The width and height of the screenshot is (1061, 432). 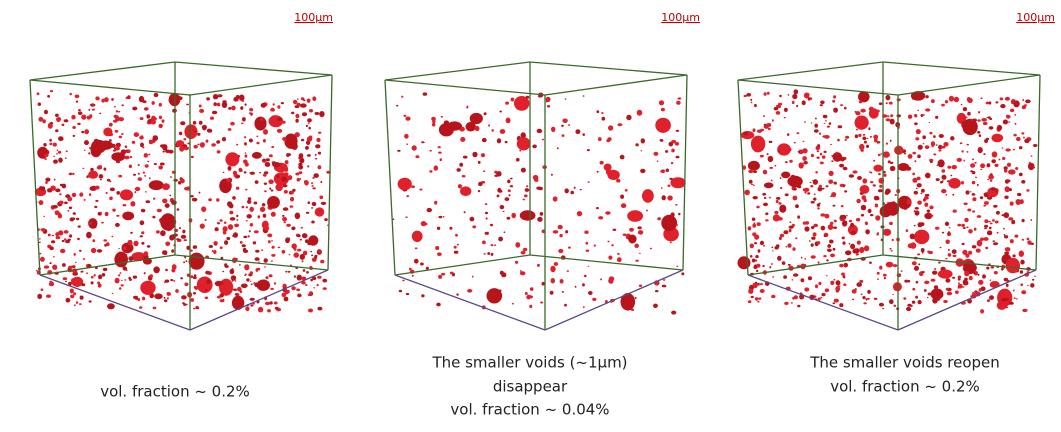 I want to click on caption: The smaller voids reopen, so click(x=904, y=363).